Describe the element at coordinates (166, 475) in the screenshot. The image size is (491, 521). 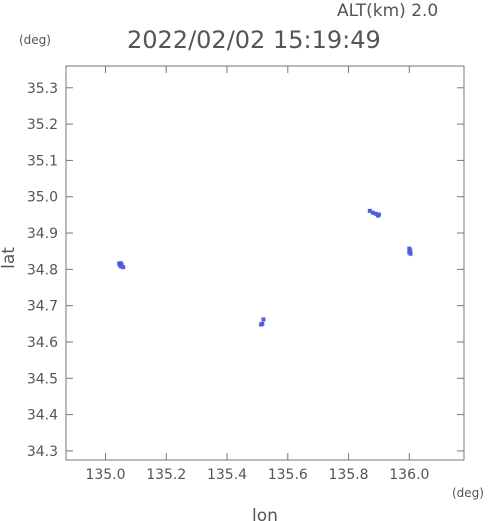
I see `x-tick-label: 135.2` at that location.